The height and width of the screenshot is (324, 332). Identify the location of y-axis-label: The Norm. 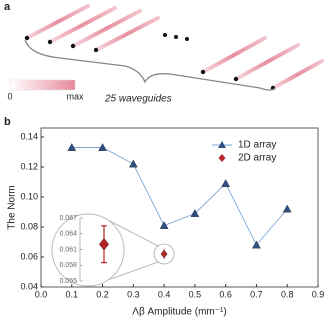
(12, 207).